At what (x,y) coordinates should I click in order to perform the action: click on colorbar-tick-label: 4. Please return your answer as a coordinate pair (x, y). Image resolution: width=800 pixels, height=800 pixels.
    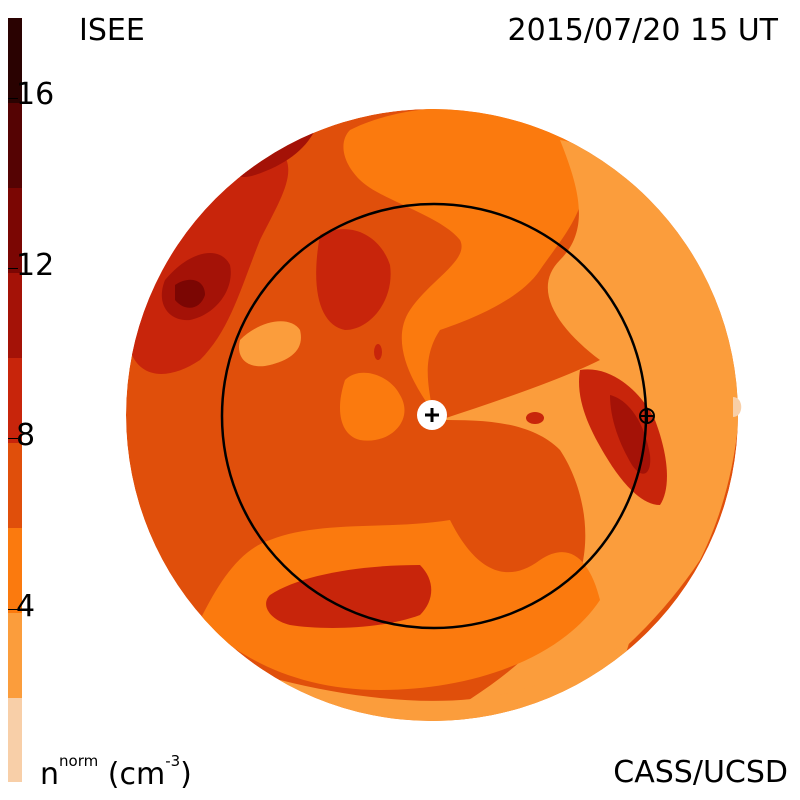
    Looking at the image, I should click on (26, 606).